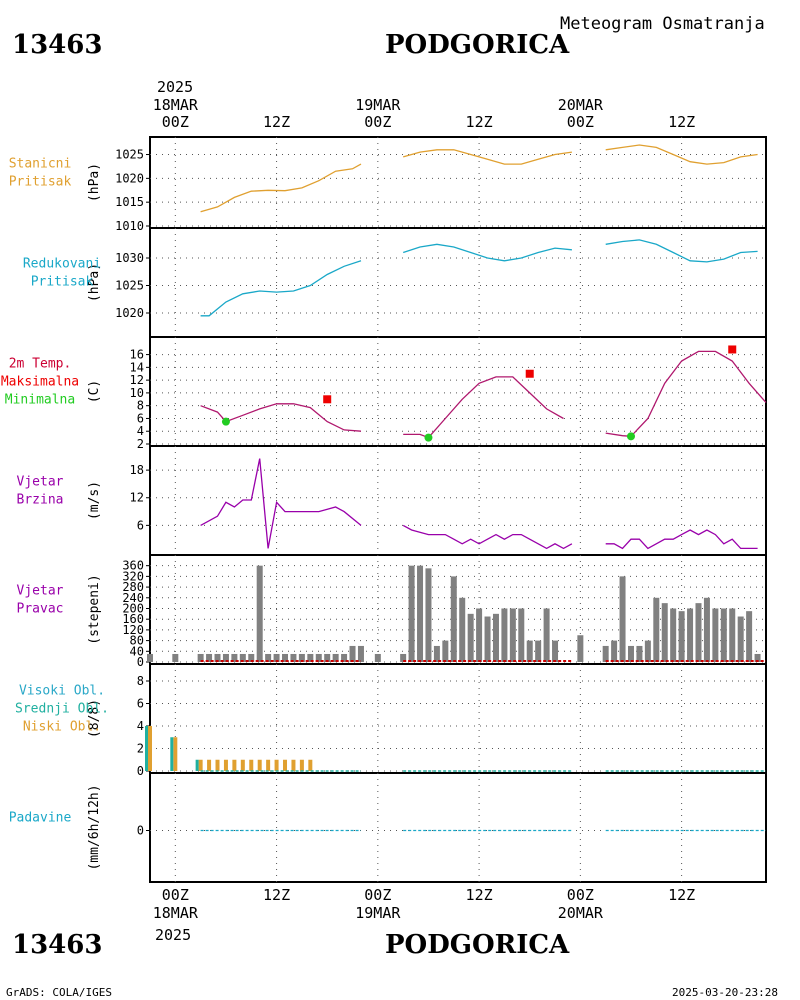  What do you see at coordinates (529, 373) in the screenshot?
I see `tmax-marker` at bounding box center [529, 373].